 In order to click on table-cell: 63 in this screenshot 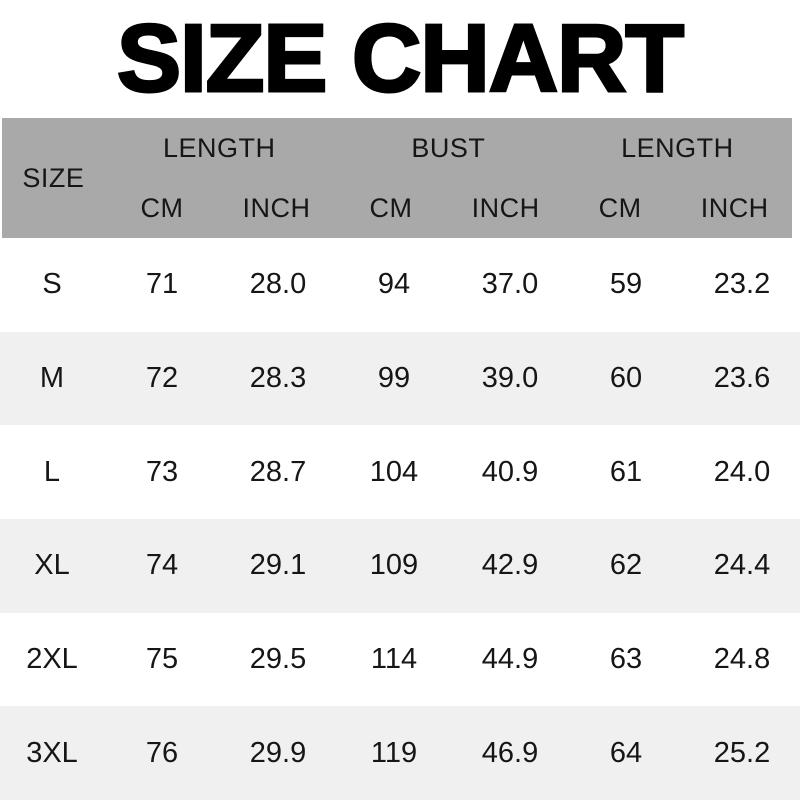, I will do `click(626, 659)`.